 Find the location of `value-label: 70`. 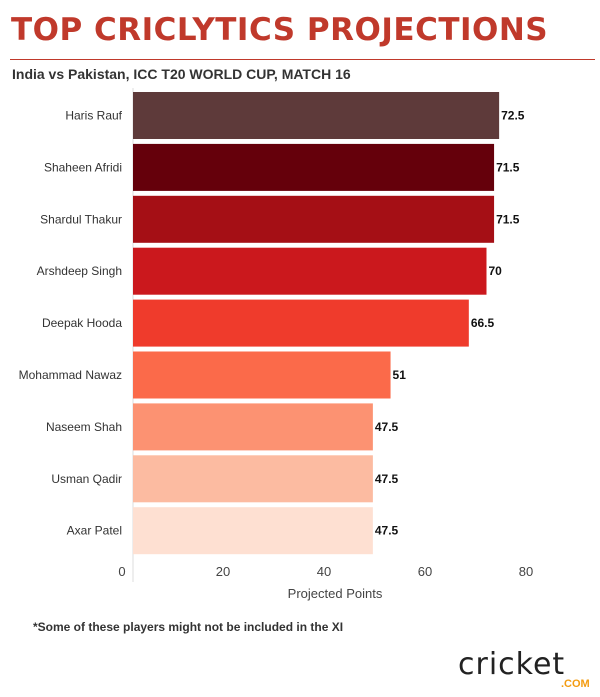

value-label: 70 is located at coordinates (496, 271).